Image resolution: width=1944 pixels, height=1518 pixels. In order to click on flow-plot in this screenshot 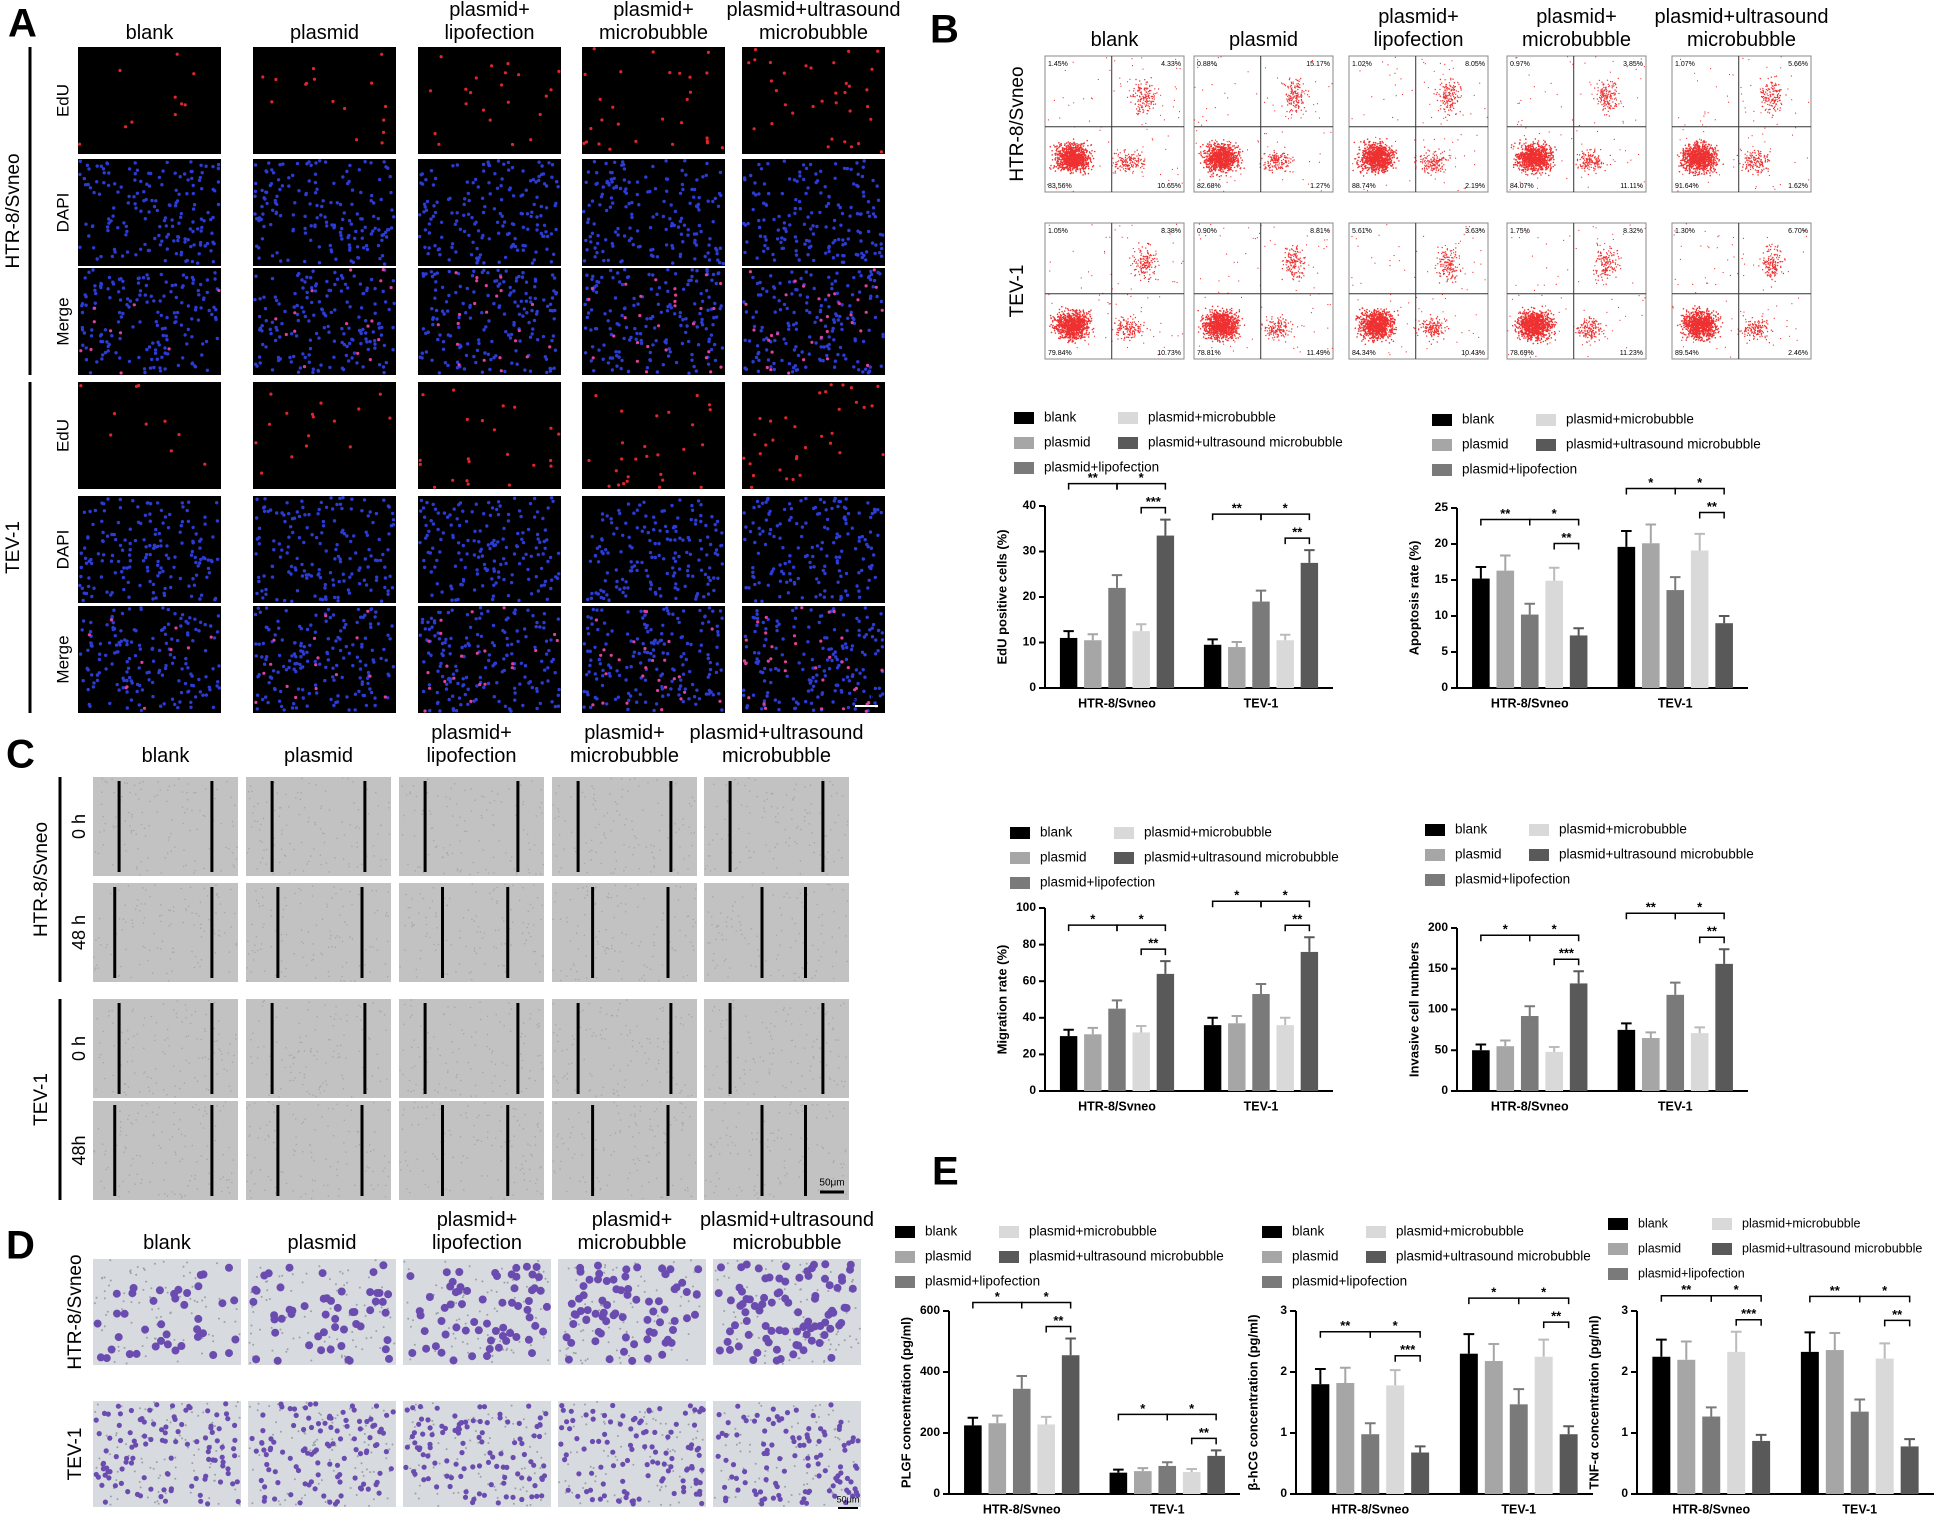, I will do `click(1576, 124)`.